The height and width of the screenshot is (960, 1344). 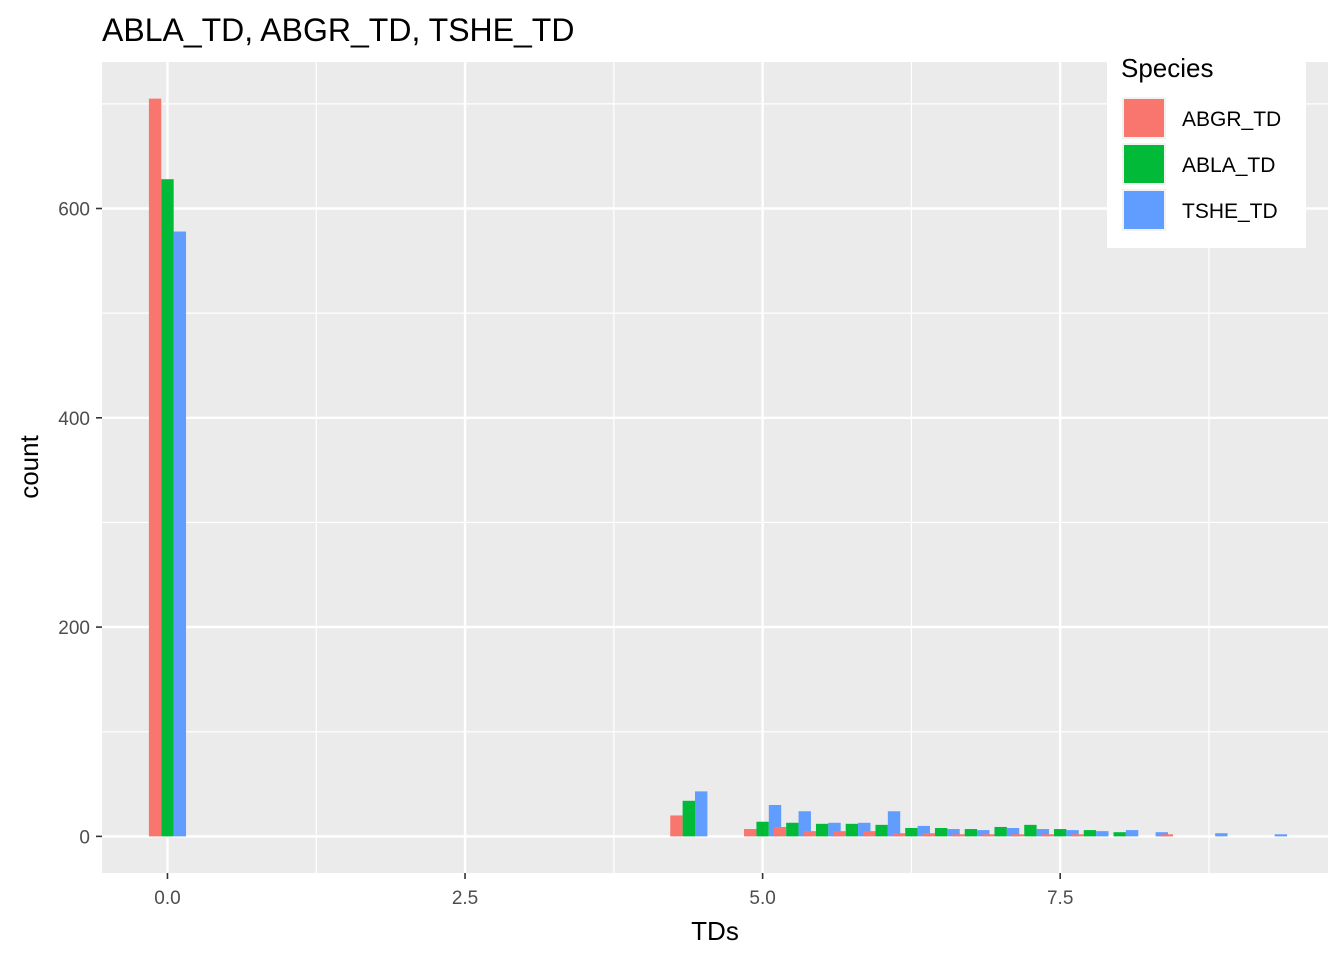 What do you see at coordinates (1228, 165) in the screenshot?
I see `legend-label: ABLA_TD` at bounding box center [1228, 165].